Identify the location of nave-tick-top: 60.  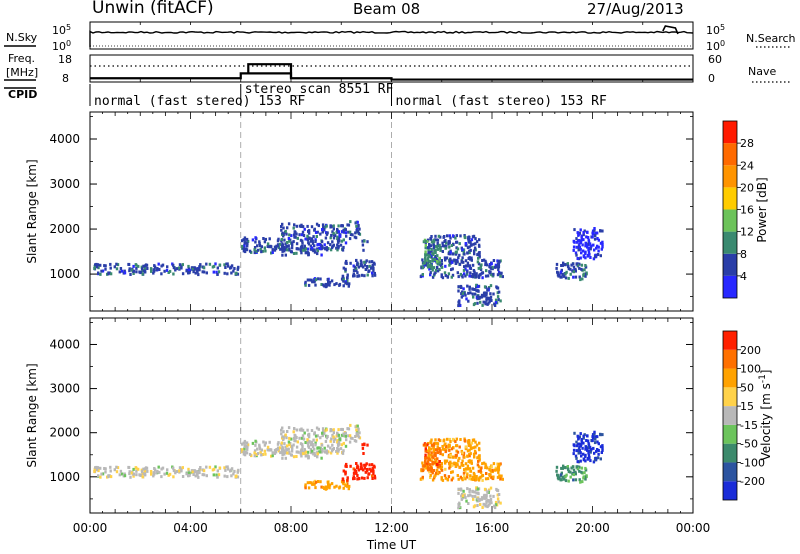
(715, 59).